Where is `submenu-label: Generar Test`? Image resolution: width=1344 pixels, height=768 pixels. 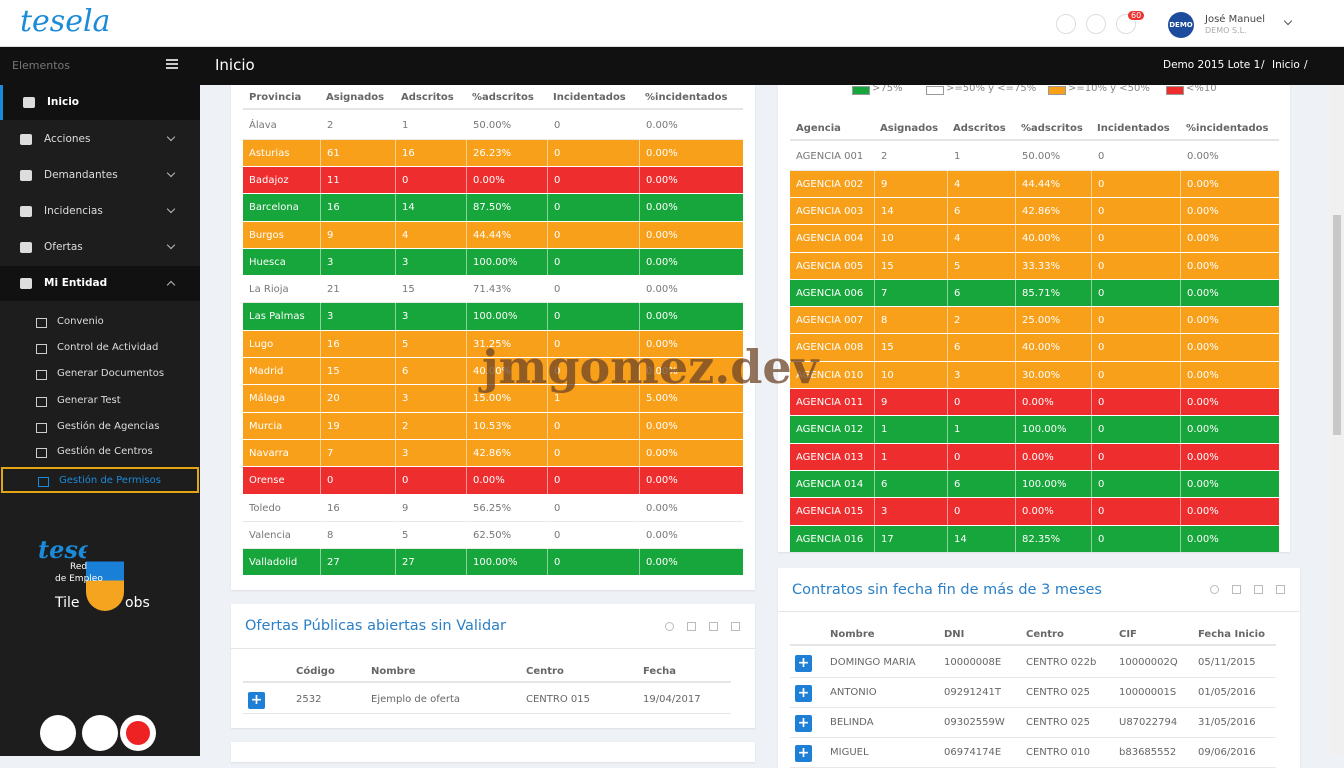 submenu-label: Generar Test is located at coordinates (89, 400).